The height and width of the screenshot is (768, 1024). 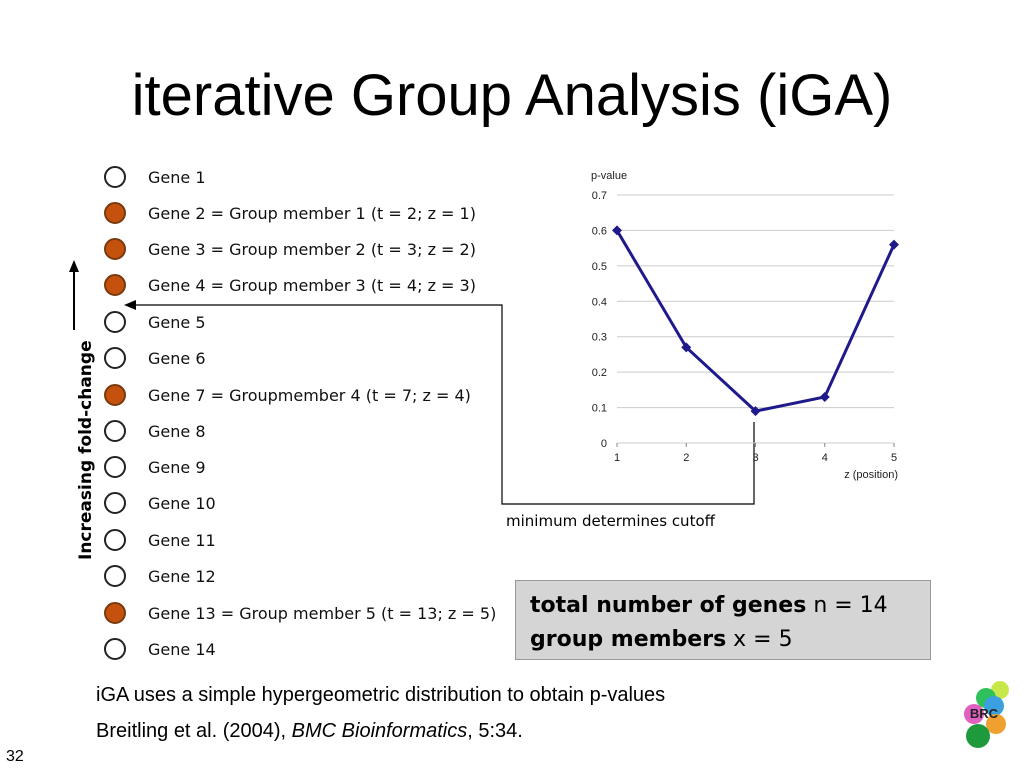 I want to click on fold-change-arrow-head, so click(x=74, y=266).